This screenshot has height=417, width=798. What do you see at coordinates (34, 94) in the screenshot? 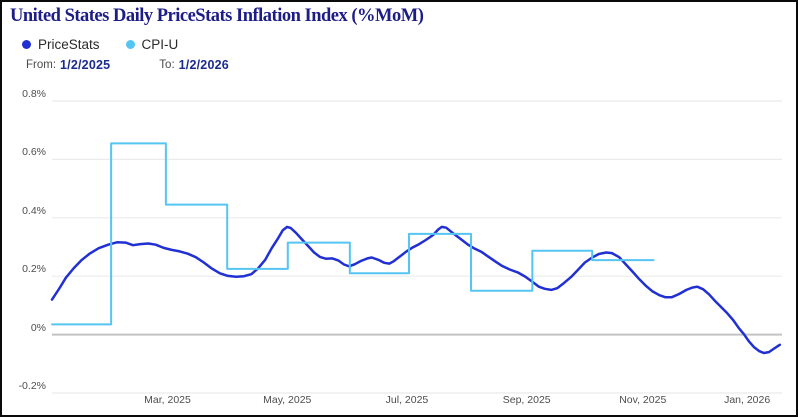
I see `y-tick-label: 0.8%` at bounding box center [34, 94].